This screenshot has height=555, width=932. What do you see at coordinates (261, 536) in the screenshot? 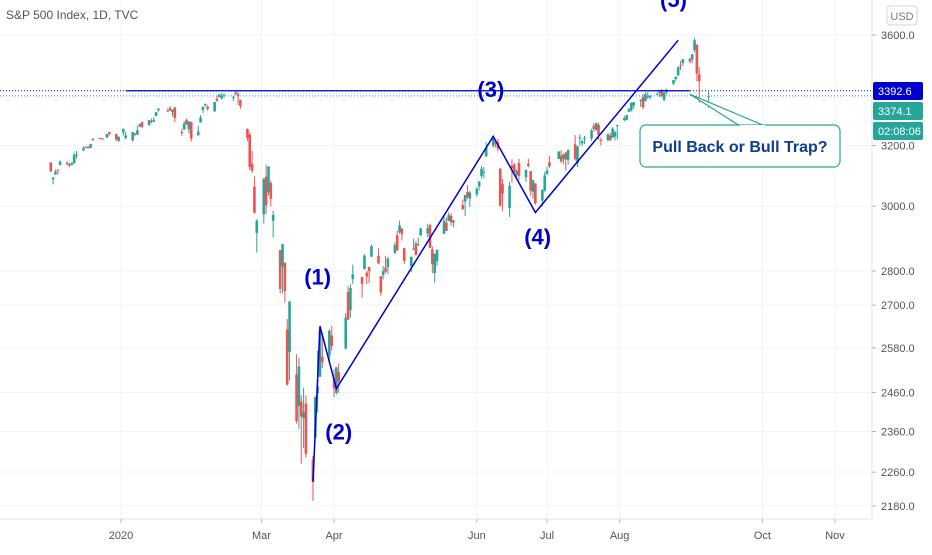
I see `time-tick-label: Mar` at bounding box center [261, 536].